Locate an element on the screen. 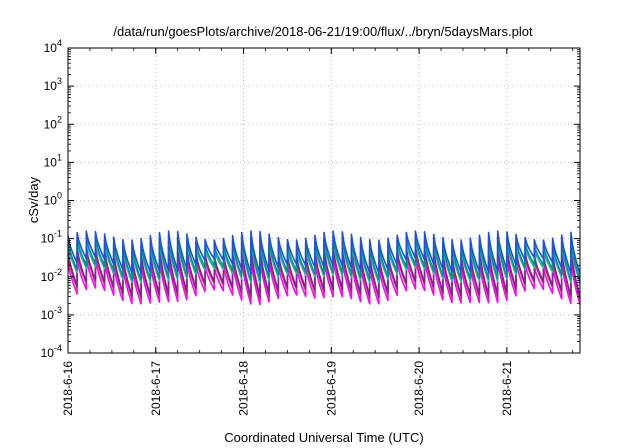 Image resolution: width=640 pixels, height=448 pixels. x-tick-label: 2018-6-21 is located at coordinates (507, 388).